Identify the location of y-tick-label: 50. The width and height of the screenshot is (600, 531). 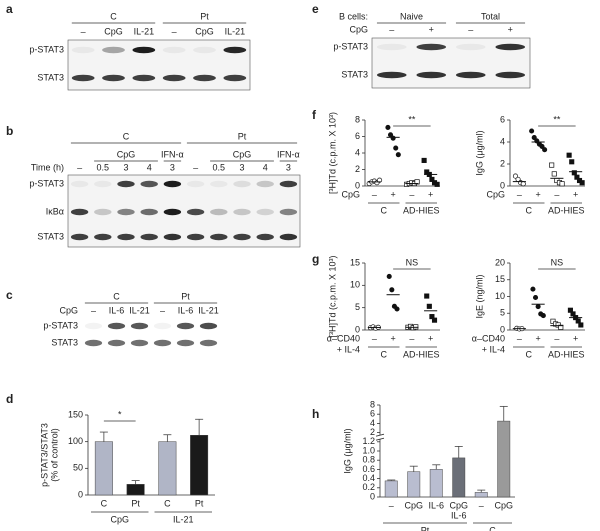
(78, 468).